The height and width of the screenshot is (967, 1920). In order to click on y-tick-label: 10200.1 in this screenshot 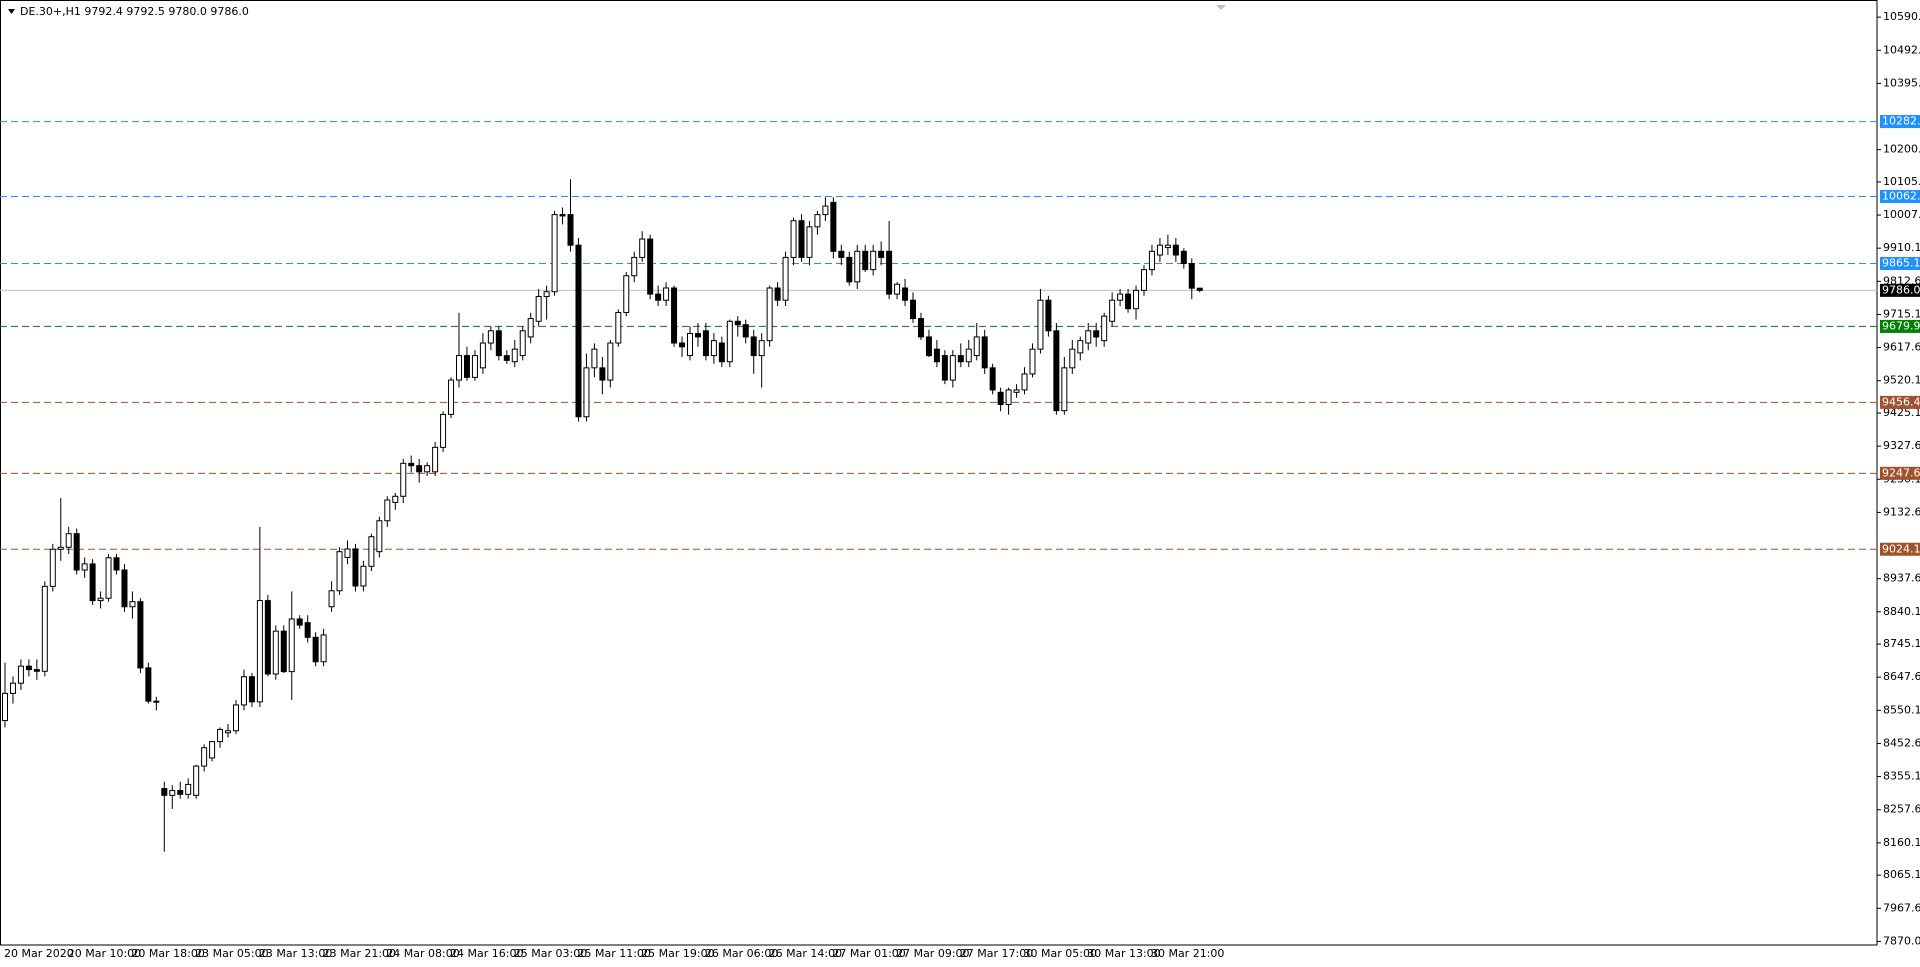, I will do `click(1901, 149)`.